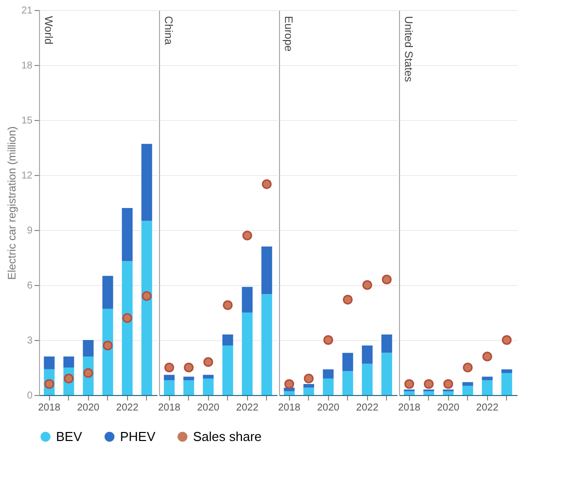  I want to click on text: United States, so click(408, 49).